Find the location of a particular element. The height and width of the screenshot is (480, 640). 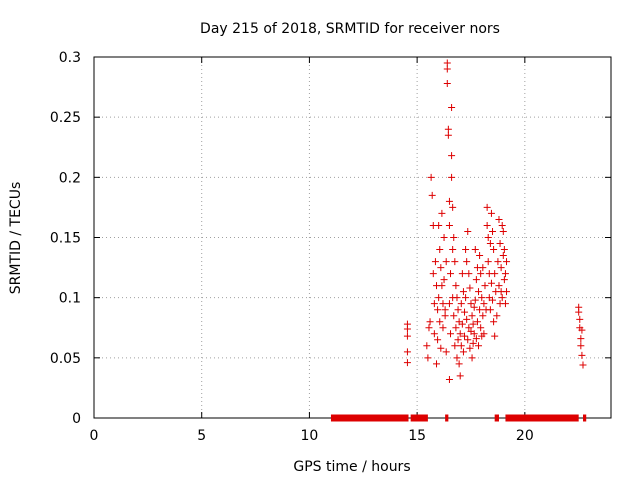

y-tick-label: 0.15 is located at coordinates (65, 239).